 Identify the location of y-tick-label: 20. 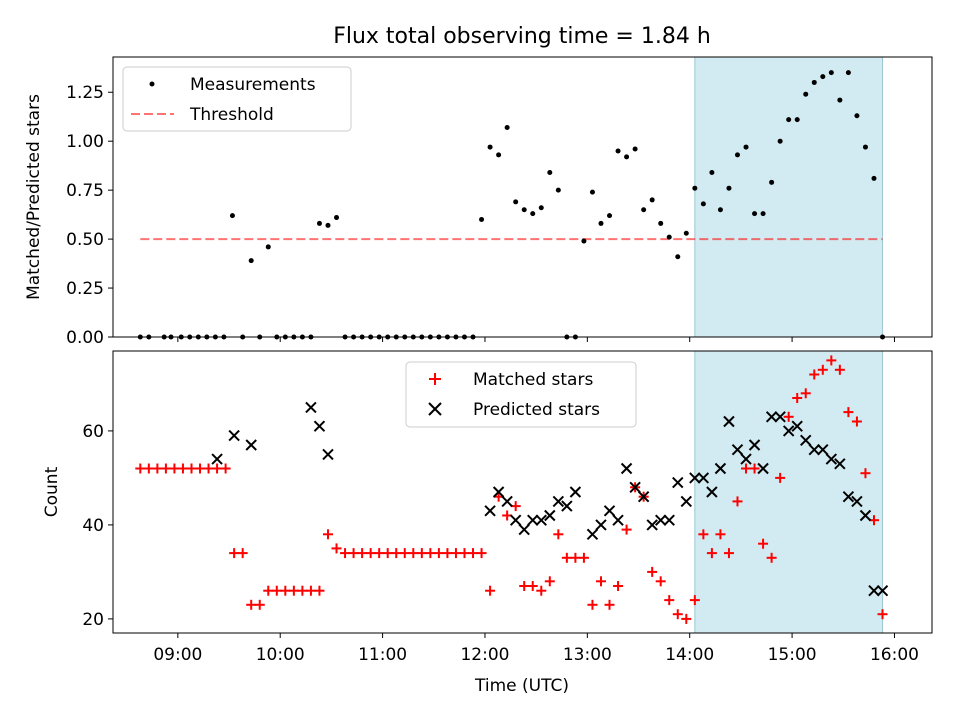
(93, 620).